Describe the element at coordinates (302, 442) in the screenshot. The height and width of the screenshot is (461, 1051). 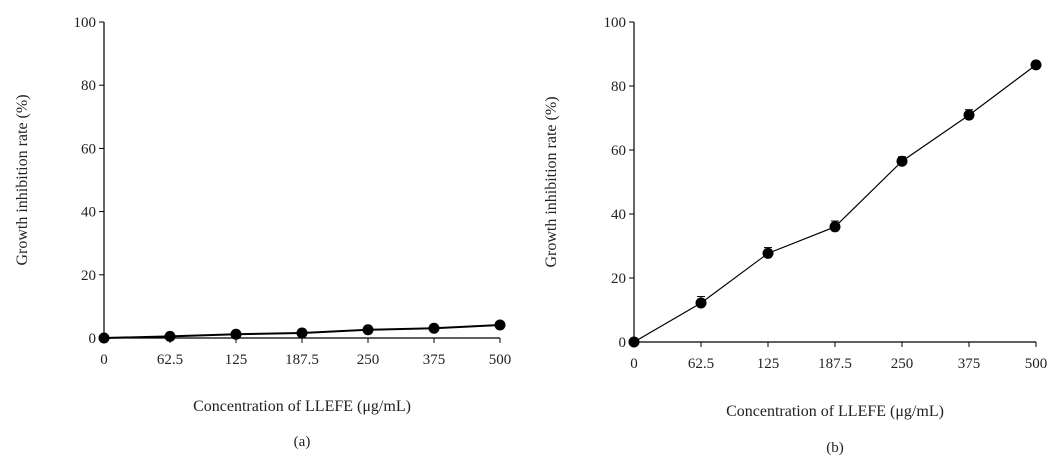
I see `panel-label: (a)` at that location.